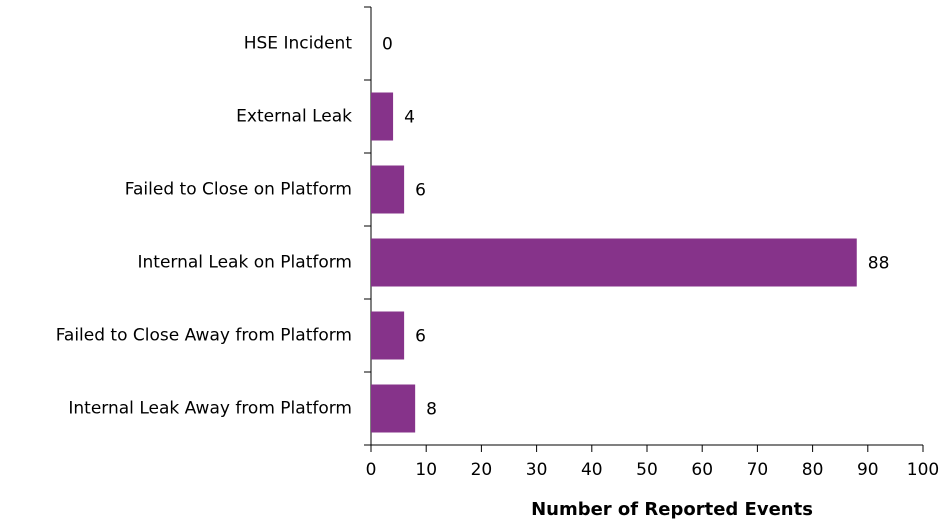 The width and height of the screenshot is (944, 525). I want to click on x-tick-label: 50, so click(647, 470).